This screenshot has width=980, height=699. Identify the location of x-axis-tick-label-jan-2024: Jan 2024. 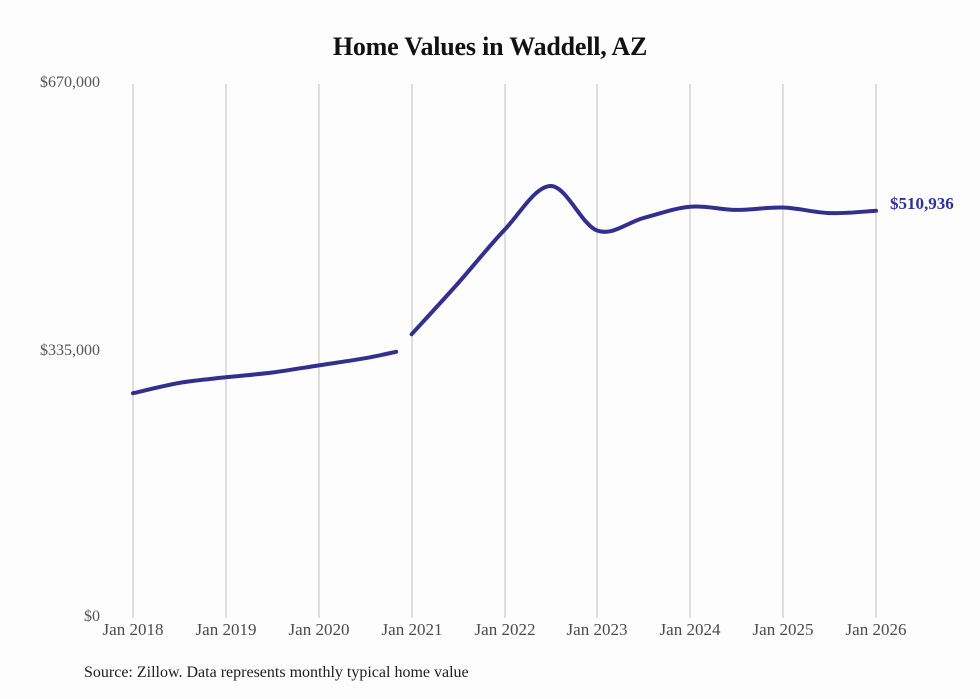
(690, 629).